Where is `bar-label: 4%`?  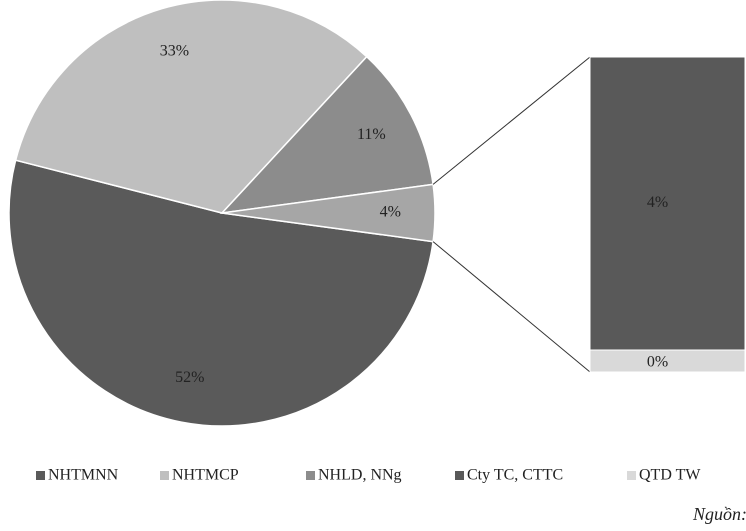
bar-label: 4% is located at coordinates (657, 202).